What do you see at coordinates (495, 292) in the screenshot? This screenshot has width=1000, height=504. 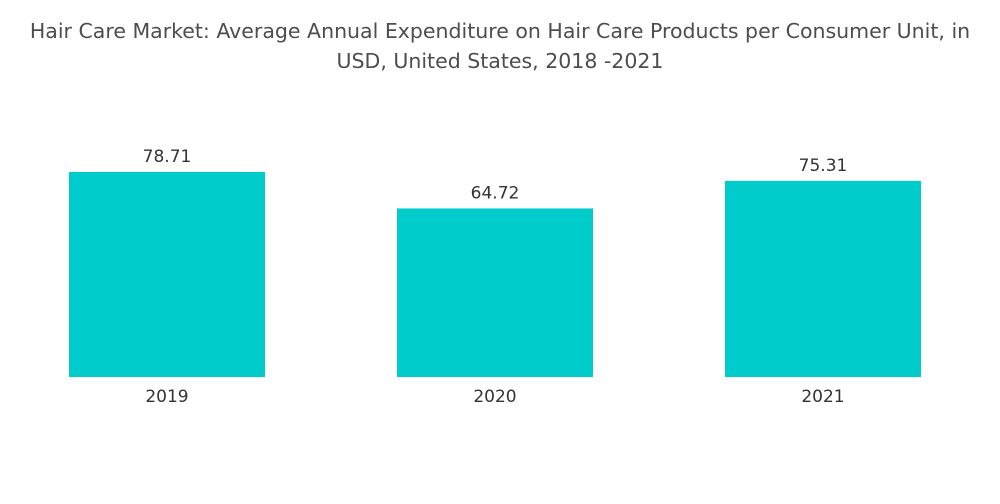 I see `bar-2020` at bounding box center [495, 292].